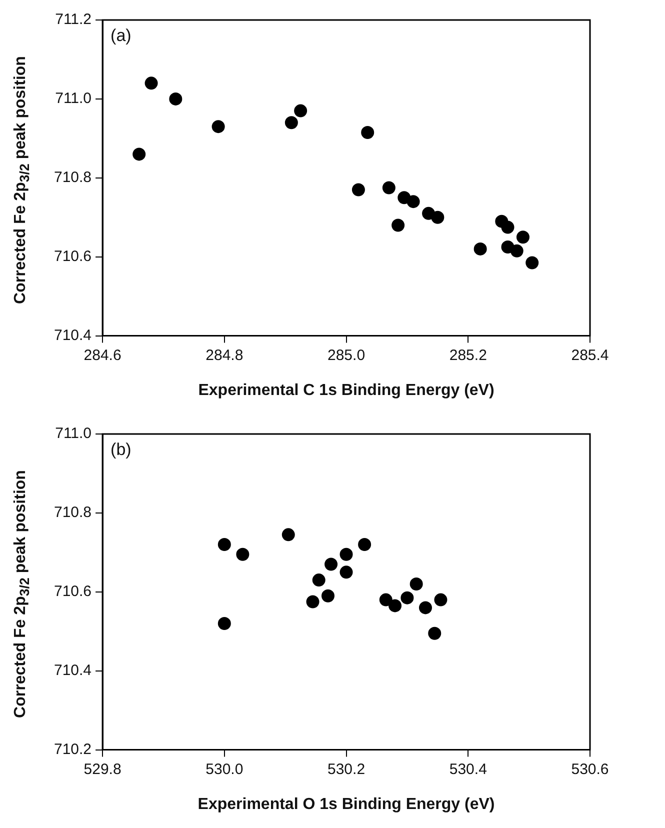  What do you see at coordinates (121, 36) in the screenshot?
I see `annotation: (a)` at bounding box center [121, 36].